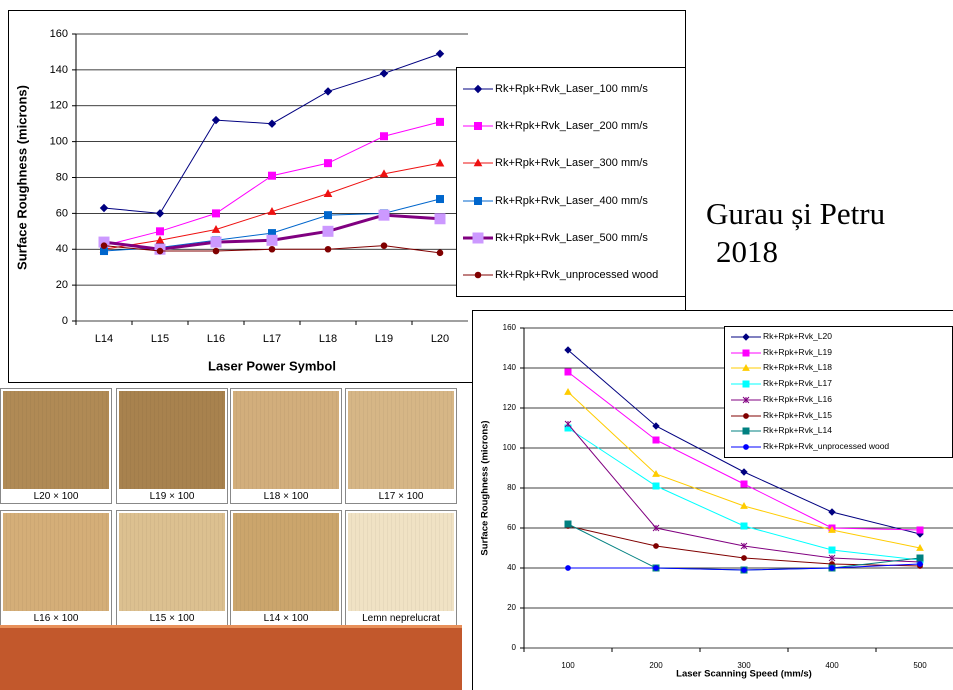 The height and width of the screenshot is (690, 953). I want to click on x-tick-label: L17, so click(272, 339).